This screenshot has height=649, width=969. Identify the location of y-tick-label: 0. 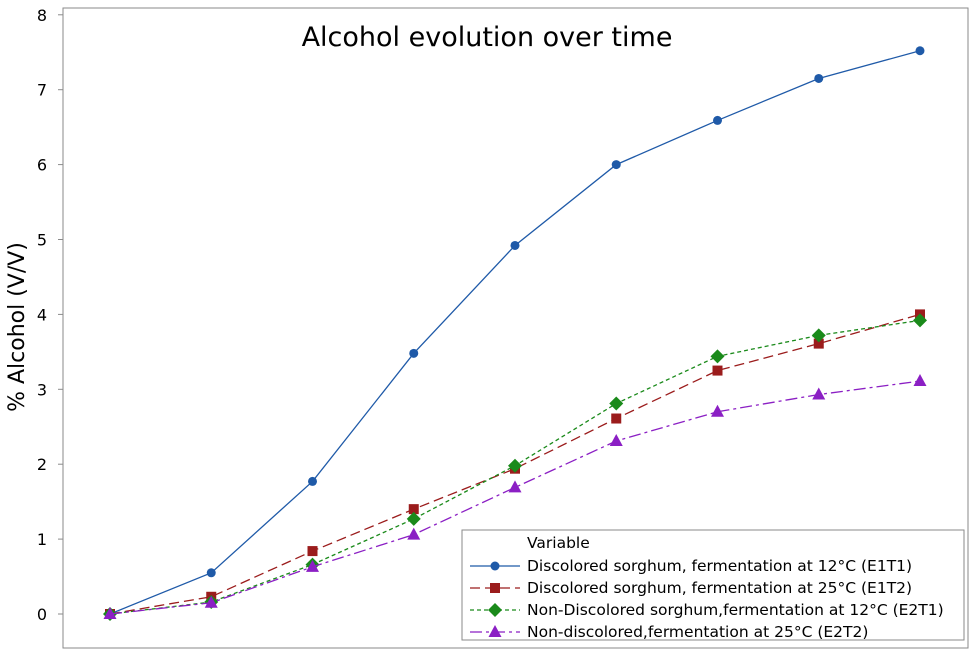
(42, 614).